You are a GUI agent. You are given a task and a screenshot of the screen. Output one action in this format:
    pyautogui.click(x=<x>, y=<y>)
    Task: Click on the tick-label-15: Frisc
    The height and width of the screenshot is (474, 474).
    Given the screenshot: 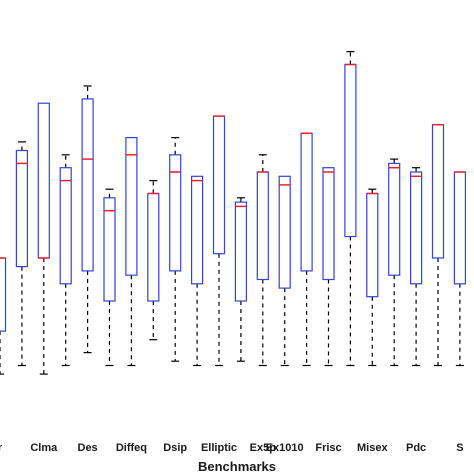 What is the action you would take?
    pyautogui.click(x=328, y=448)
    